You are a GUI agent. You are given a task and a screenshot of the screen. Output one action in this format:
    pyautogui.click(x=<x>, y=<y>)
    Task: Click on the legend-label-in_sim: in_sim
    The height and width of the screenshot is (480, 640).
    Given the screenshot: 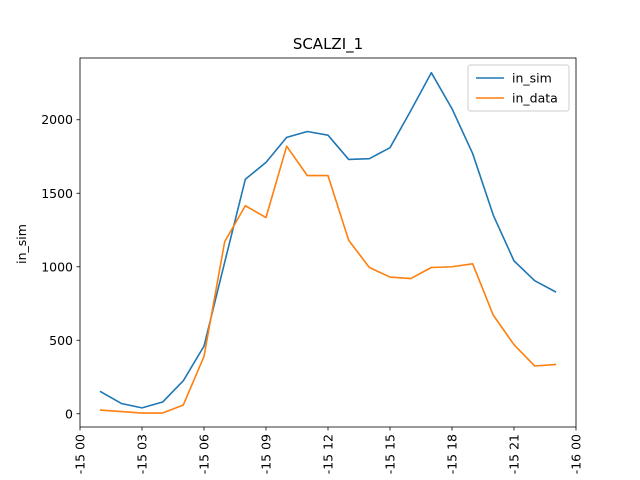 What is the action you would take?
    pyautogui.click(x=532, y=78)
    